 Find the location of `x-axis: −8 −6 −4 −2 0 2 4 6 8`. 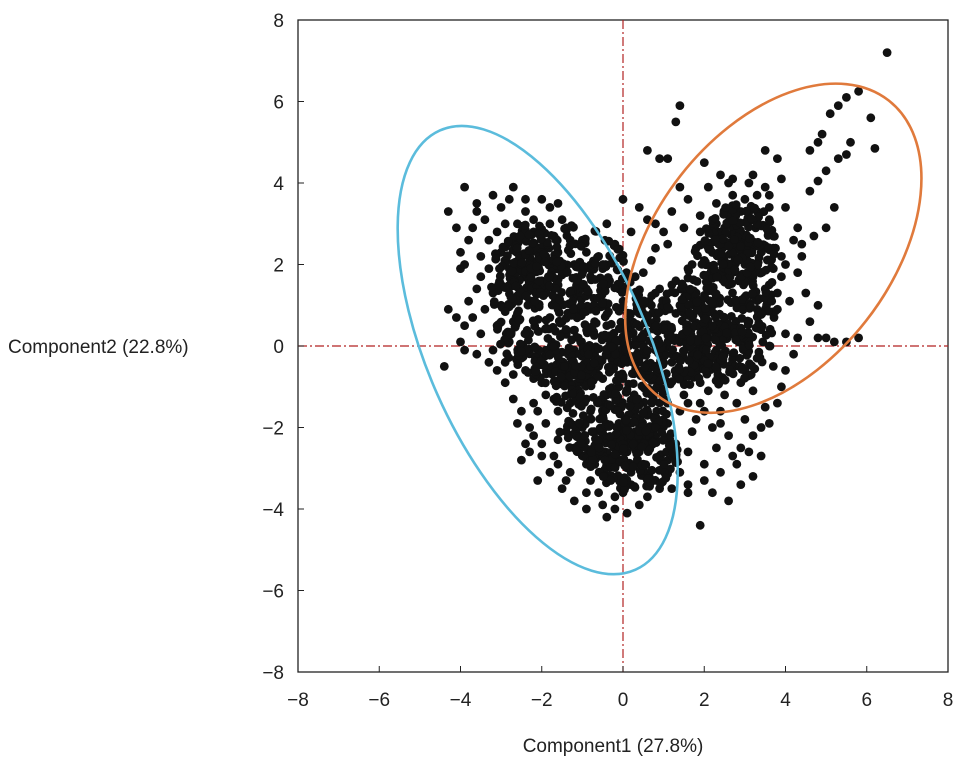

x-axis: −8 −6 −4 −2 0 2 4 6 8 is located at coordinates (620, 688).